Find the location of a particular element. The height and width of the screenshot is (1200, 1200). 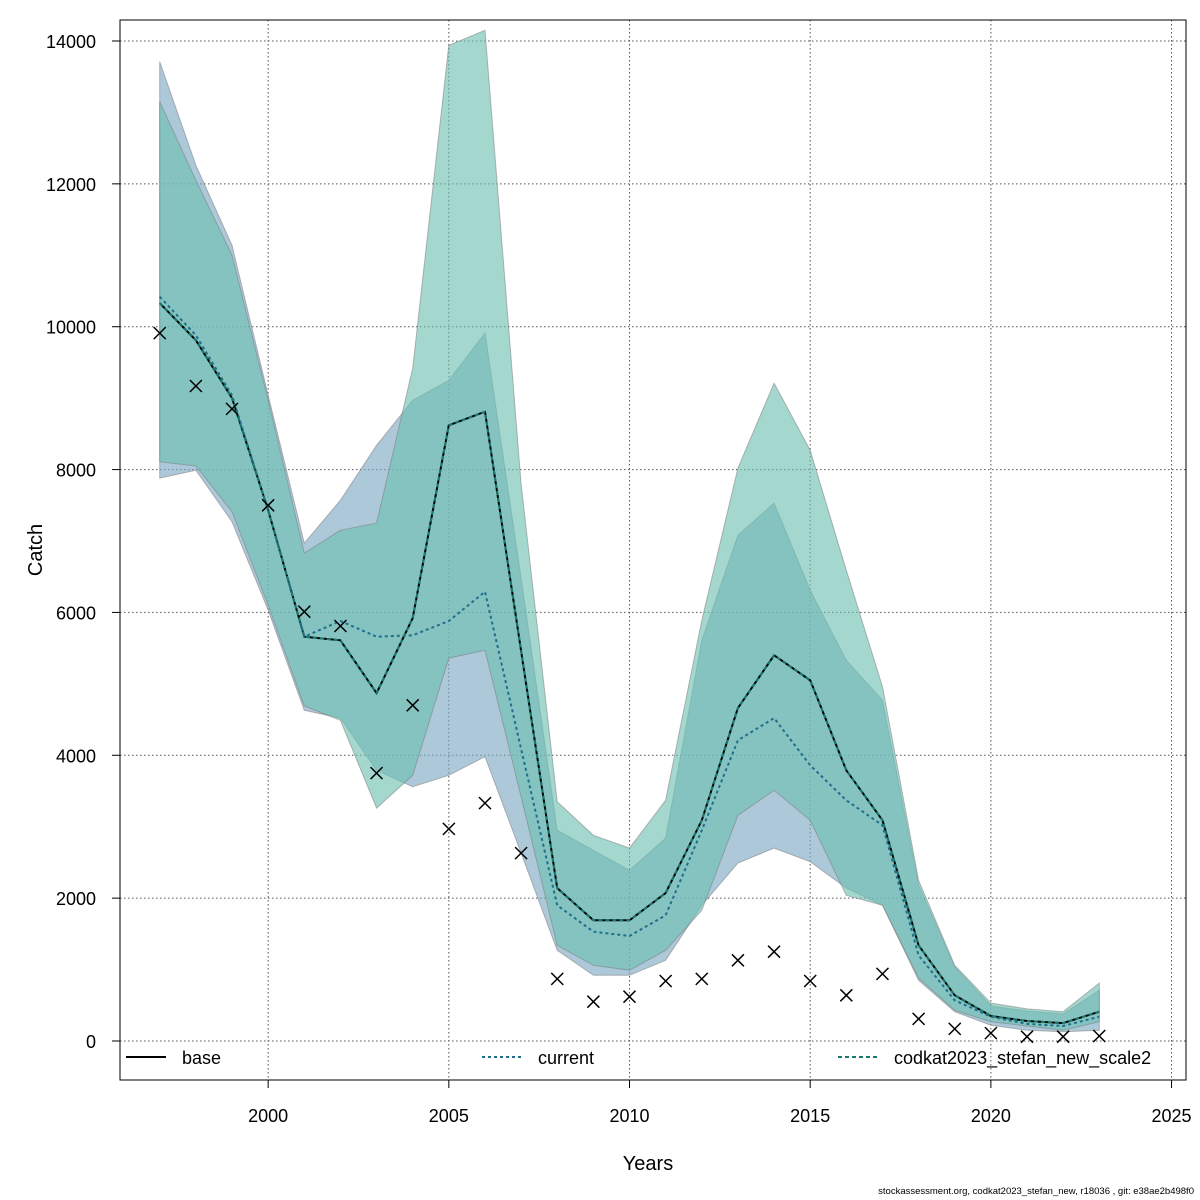

x-tick-label: 2025 is located at coordinates (1172, 1116).